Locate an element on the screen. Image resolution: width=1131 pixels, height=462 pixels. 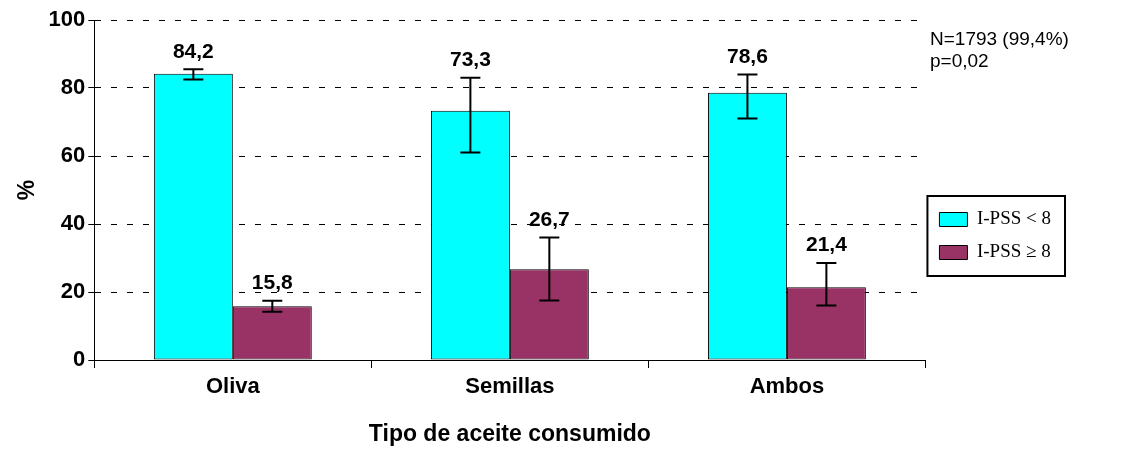
data-label: 73,3 is located at coordinates (470, 59).